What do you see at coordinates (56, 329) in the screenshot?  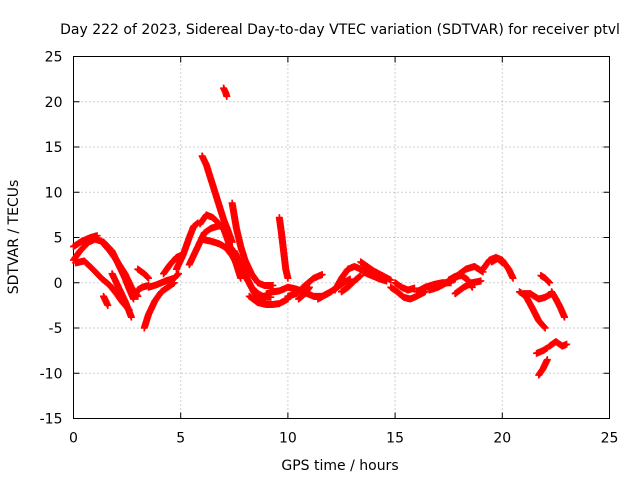 I see `y-tick-label: -5` at bounding box center [56, 329].